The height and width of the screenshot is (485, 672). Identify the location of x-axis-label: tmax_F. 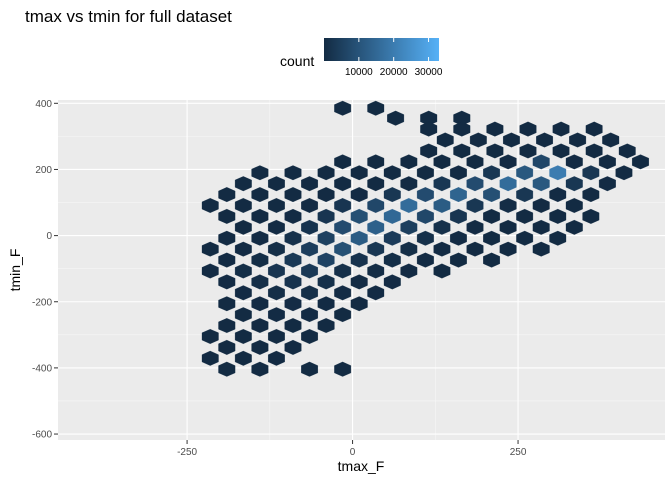
(361, 466).